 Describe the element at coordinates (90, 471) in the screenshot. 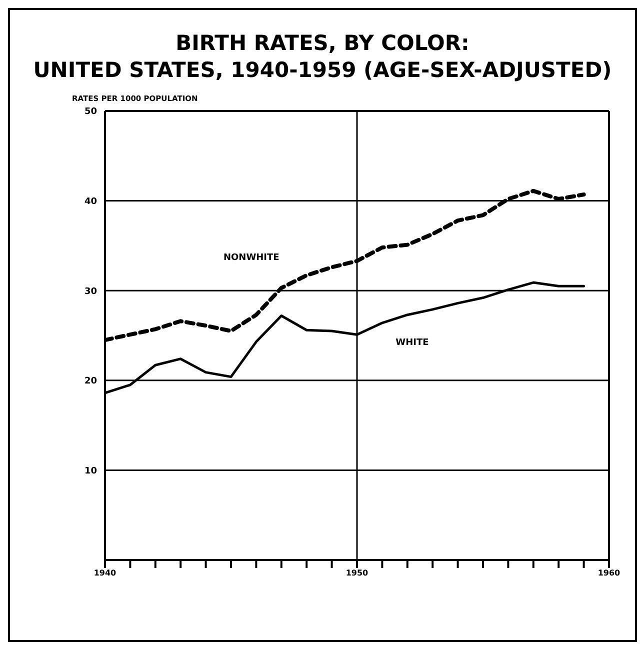

I see `y-tick-label: 10` at that location.